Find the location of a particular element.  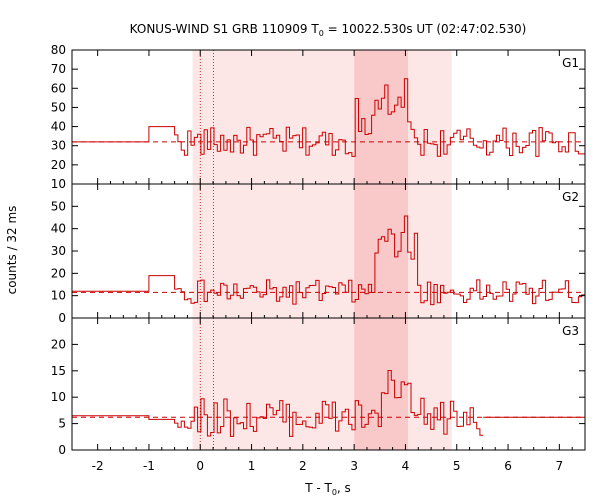

y-axis-label: counts / 32 ms is located at coordinates (12, 250).